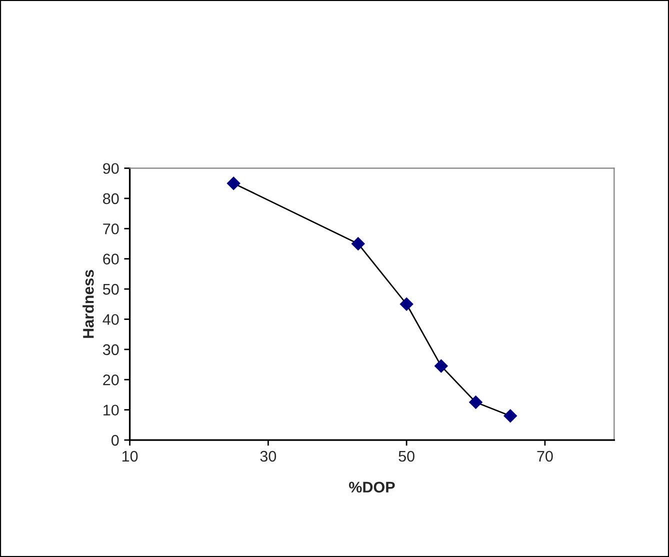  Describe the element at coordinates (111, 259) in the screenshot. I see `y-tick-label: 60` at that location.